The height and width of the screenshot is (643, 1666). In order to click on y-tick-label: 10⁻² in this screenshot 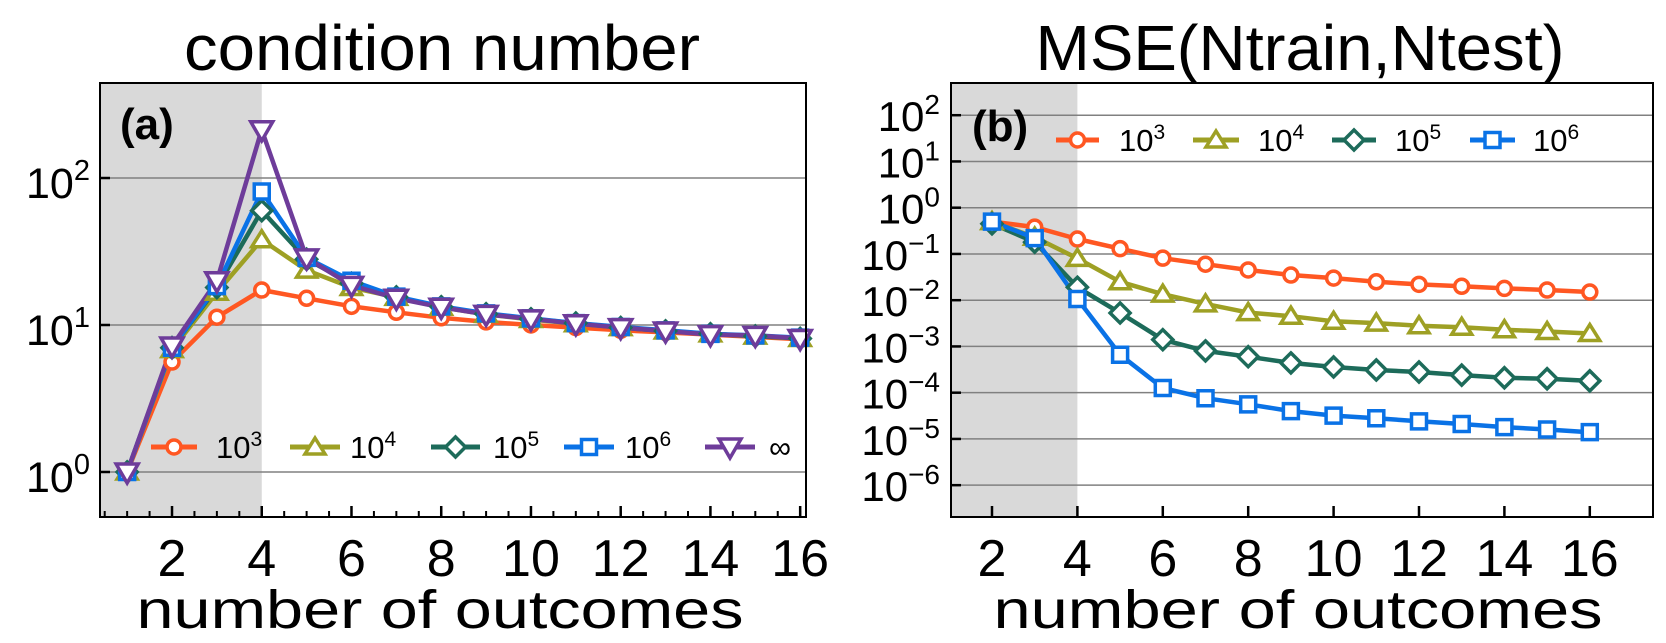, I will do `click(900, 299)`.